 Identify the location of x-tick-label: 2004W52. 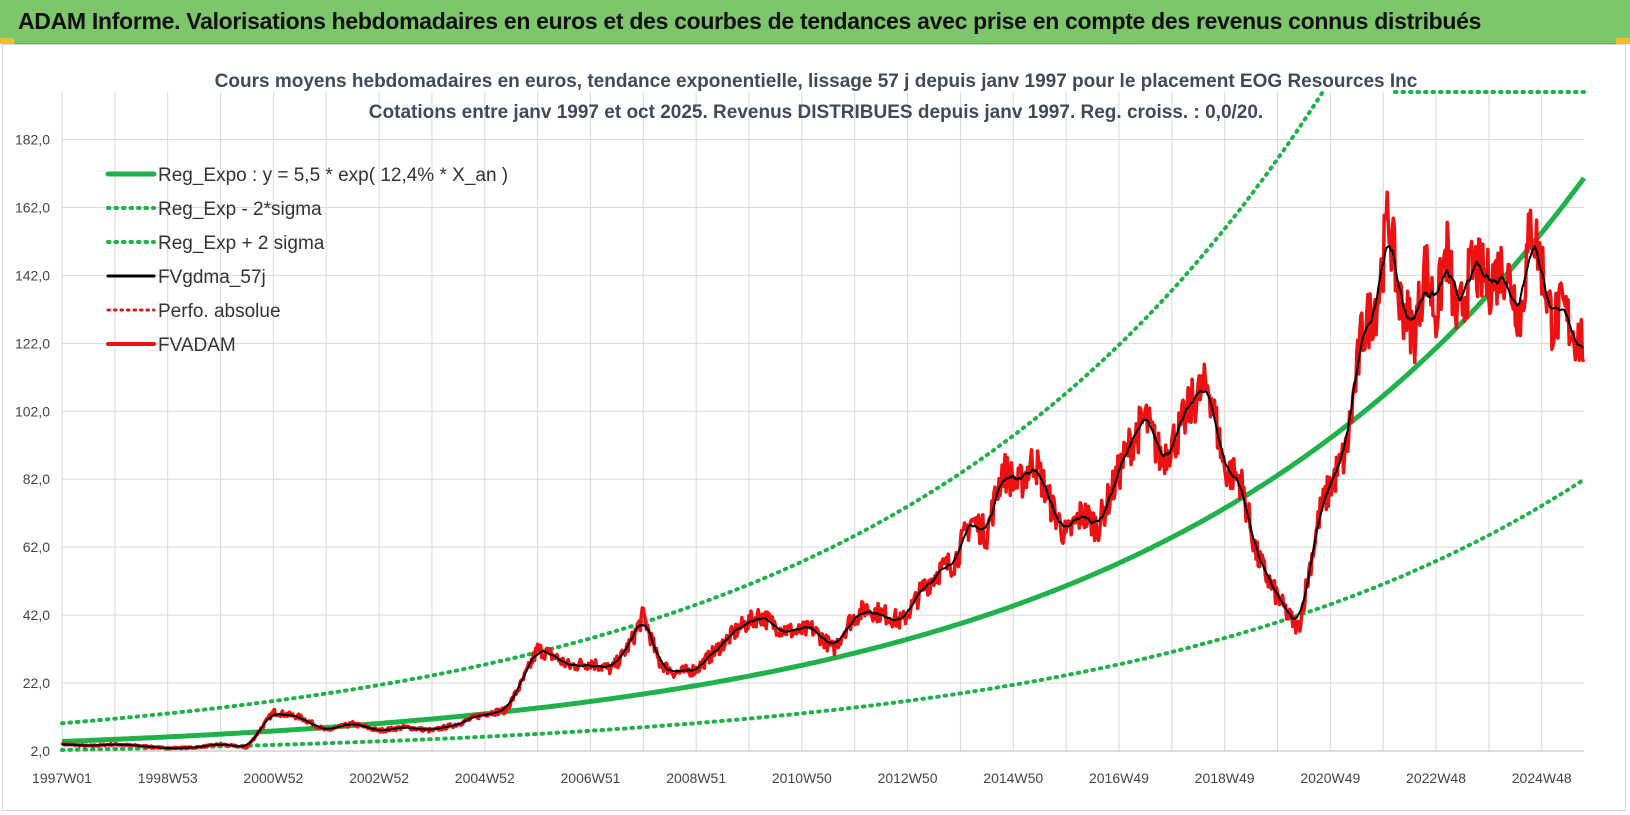
(485, 778).